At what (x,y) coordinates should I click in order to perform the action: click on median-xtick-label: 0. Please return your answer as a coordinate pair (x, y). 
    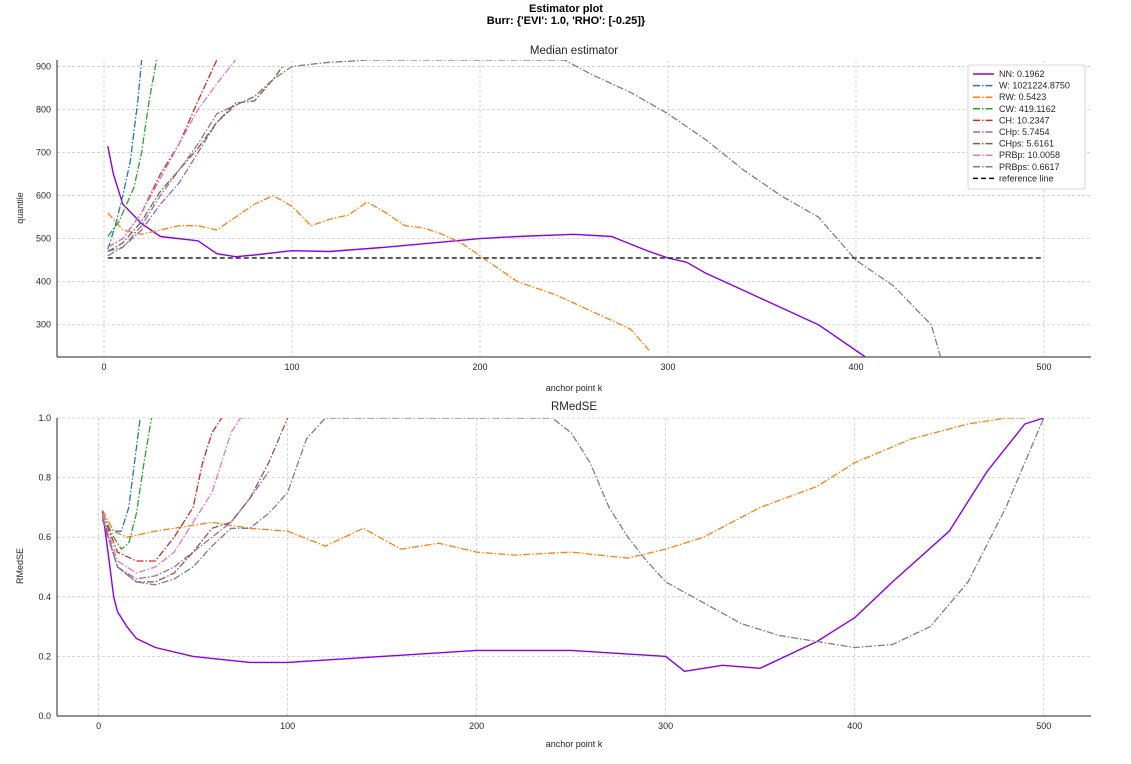
    Looking at the image, I should click on (103, 367).